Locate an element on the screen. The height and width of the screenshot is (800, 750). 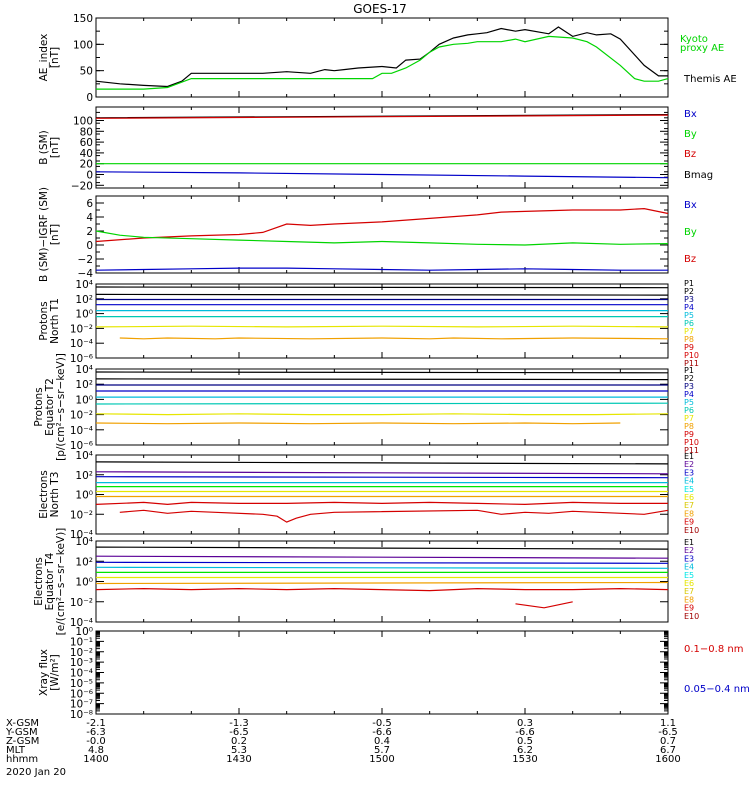
footer-row-label: X-GSM is located at coordinates (22, 723).